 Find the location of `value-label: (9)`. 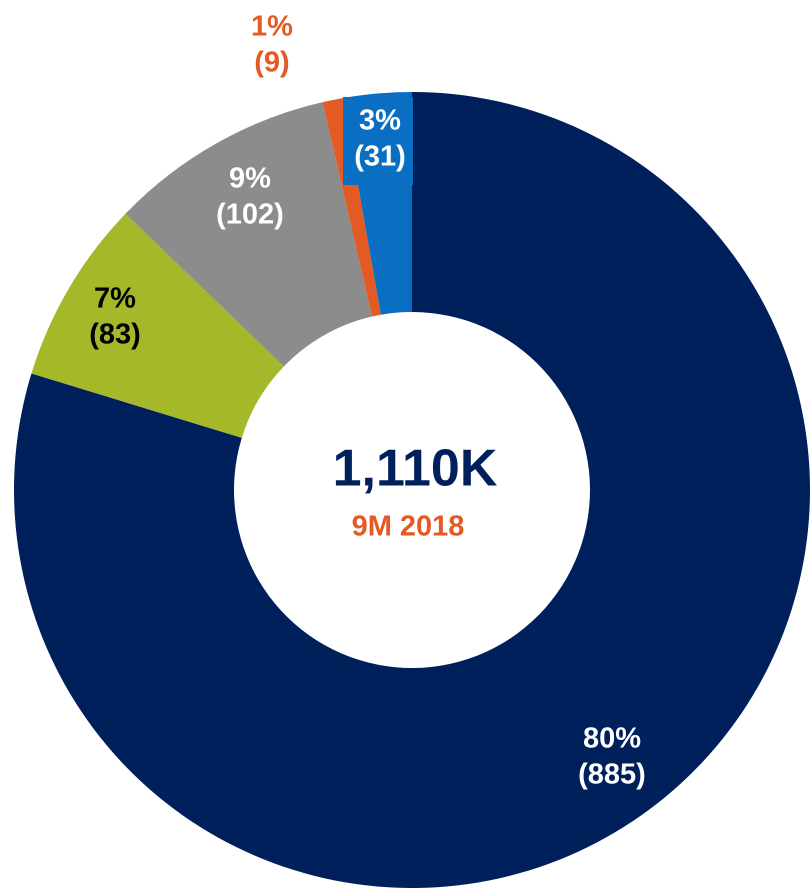

value-label: (9) is located at coordinates (271, 63).